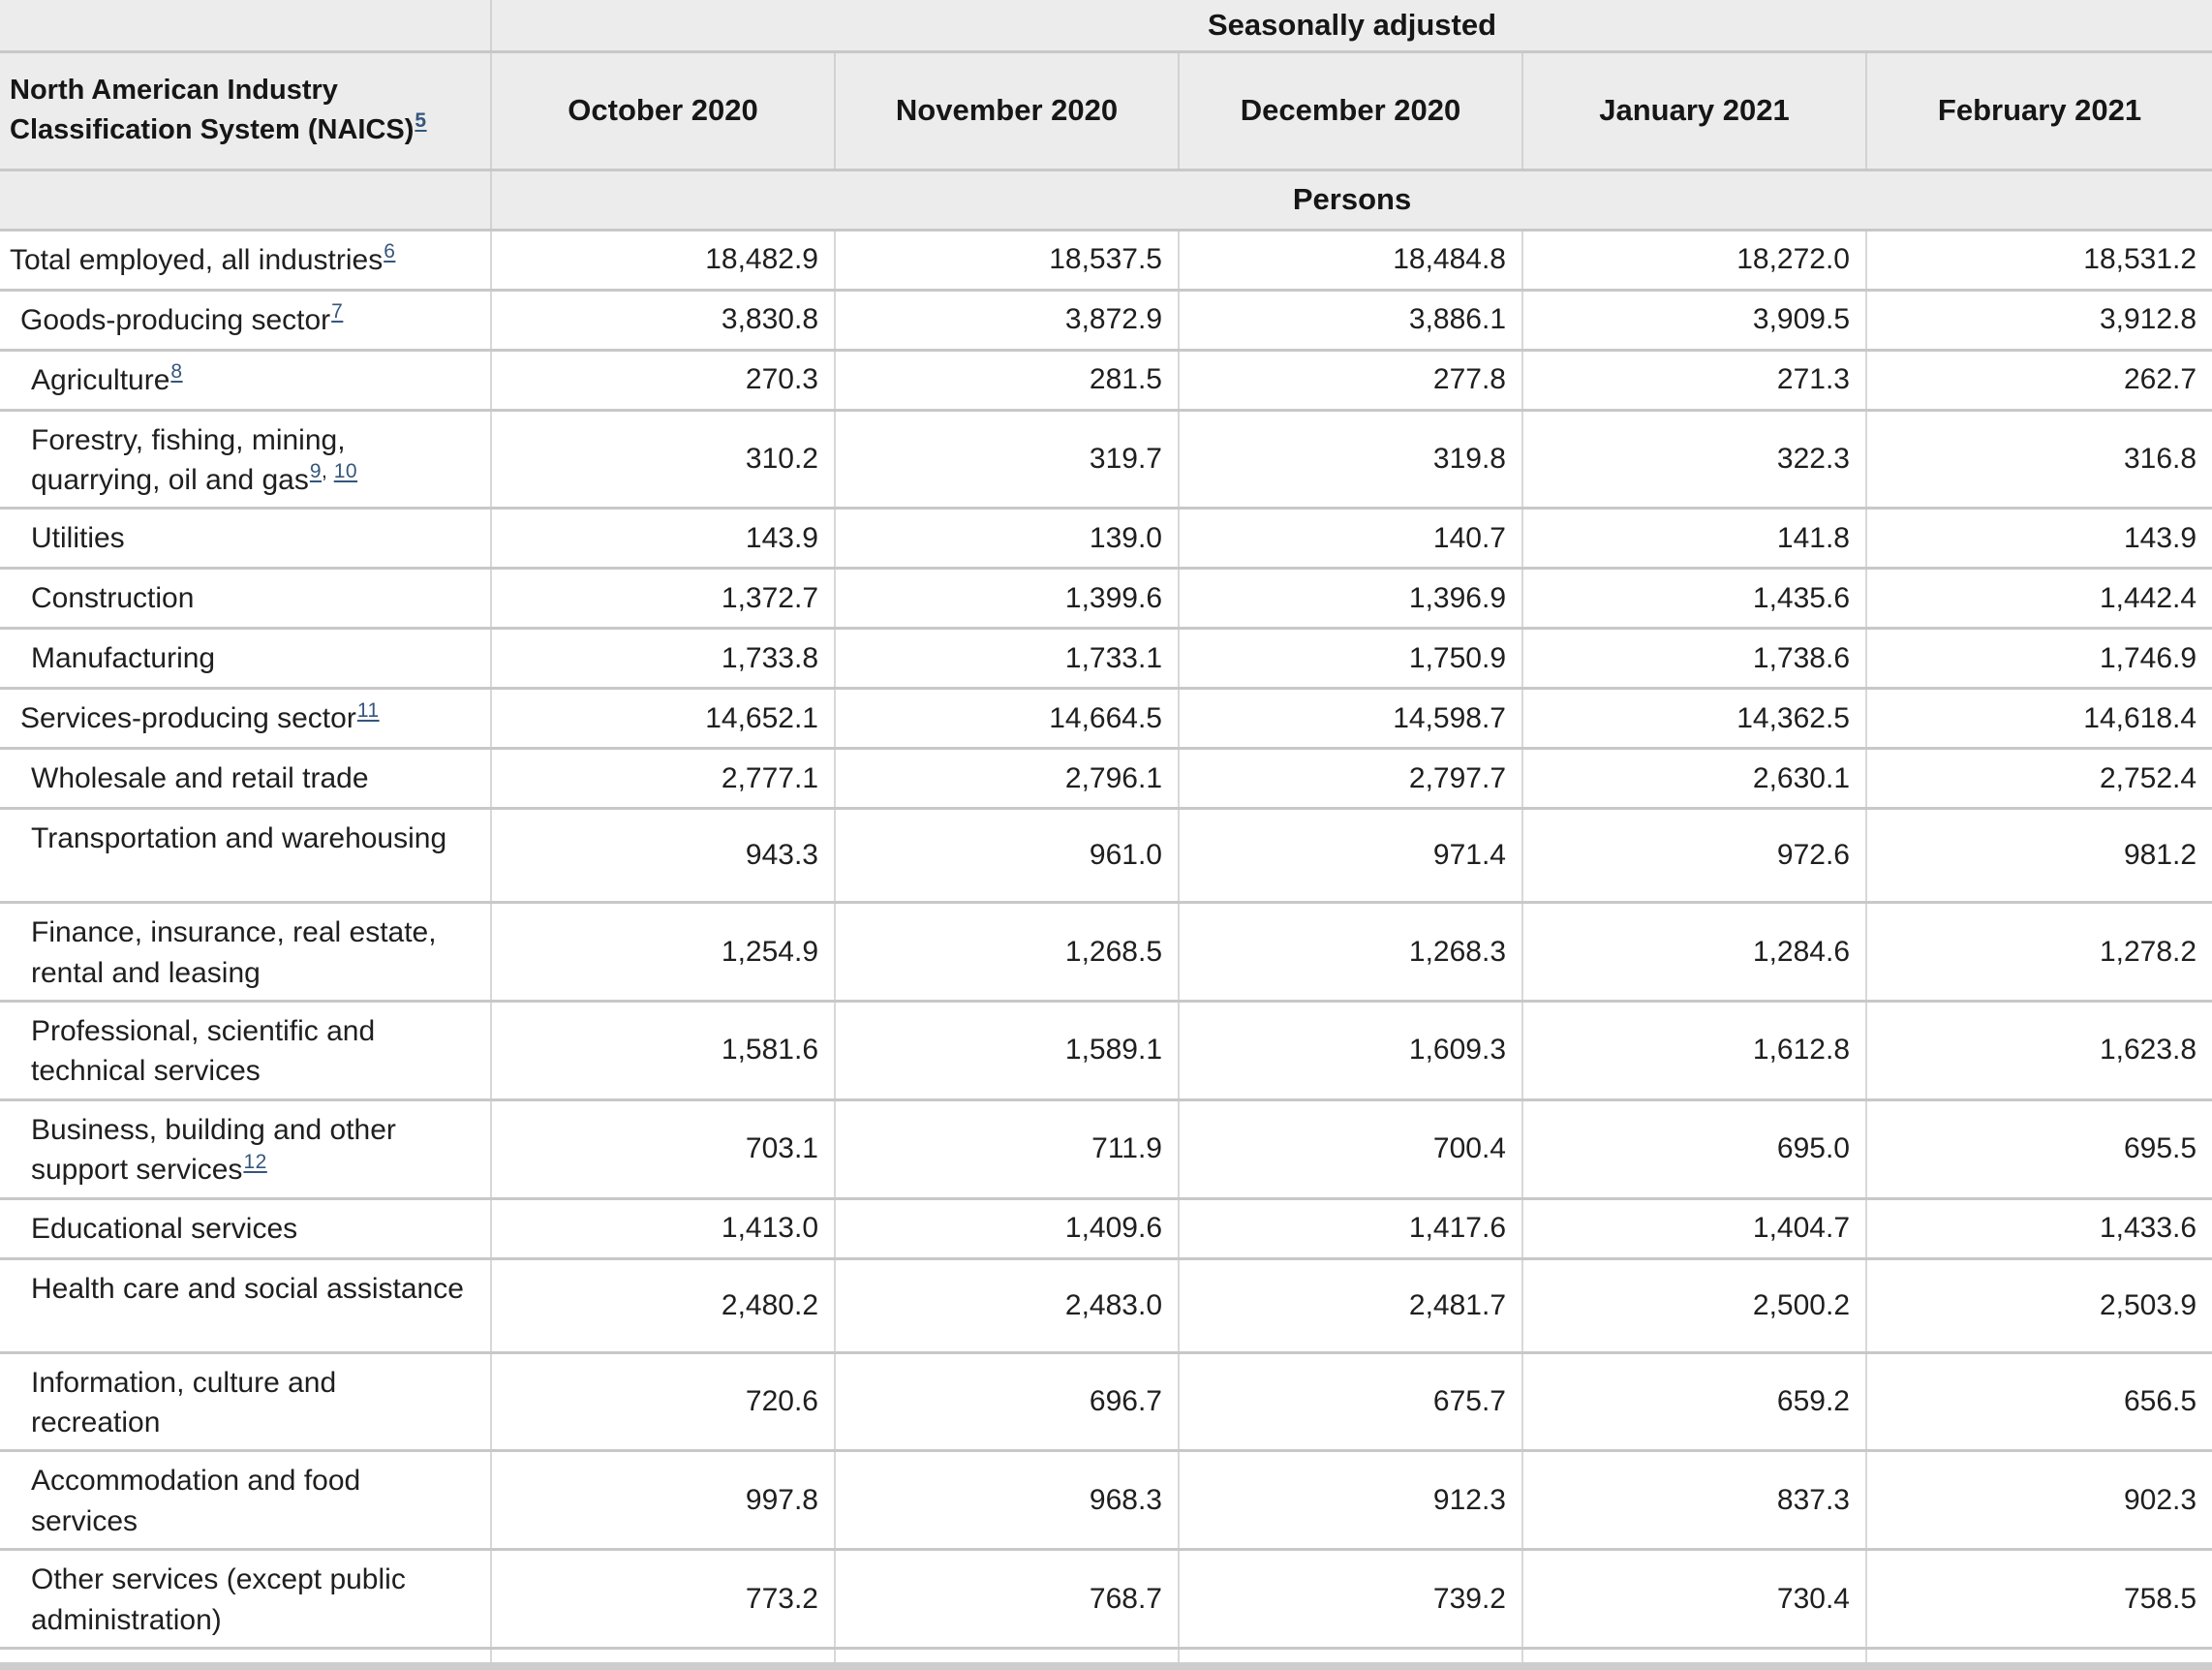  What do you see at coordinates (1006, 1149) in the screenshot?
I see `cell-value: 711.9` at bounding box center [1006, 1149].